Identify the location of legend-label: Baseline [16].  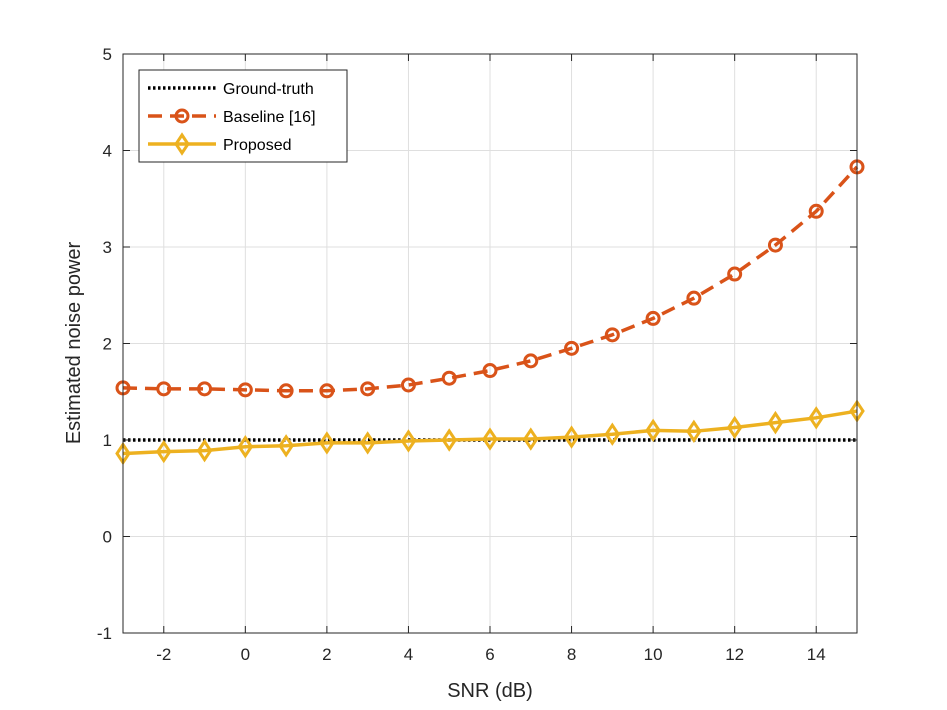
(269, 117).